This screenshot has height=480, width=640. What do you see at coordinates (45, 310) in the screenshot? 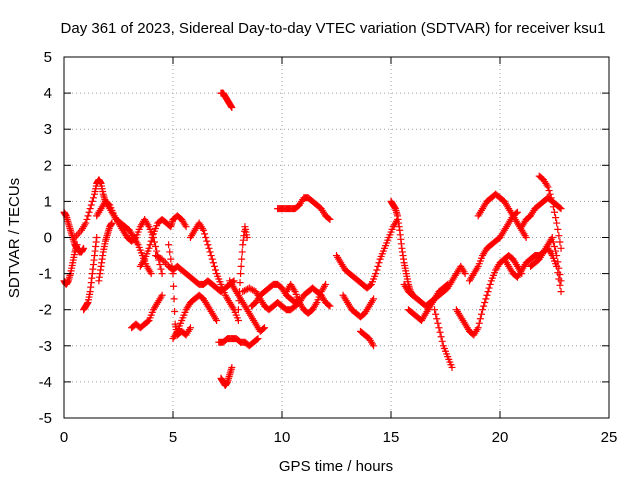
I see `y-tick-label: -2` at bounding box center [45, 310].